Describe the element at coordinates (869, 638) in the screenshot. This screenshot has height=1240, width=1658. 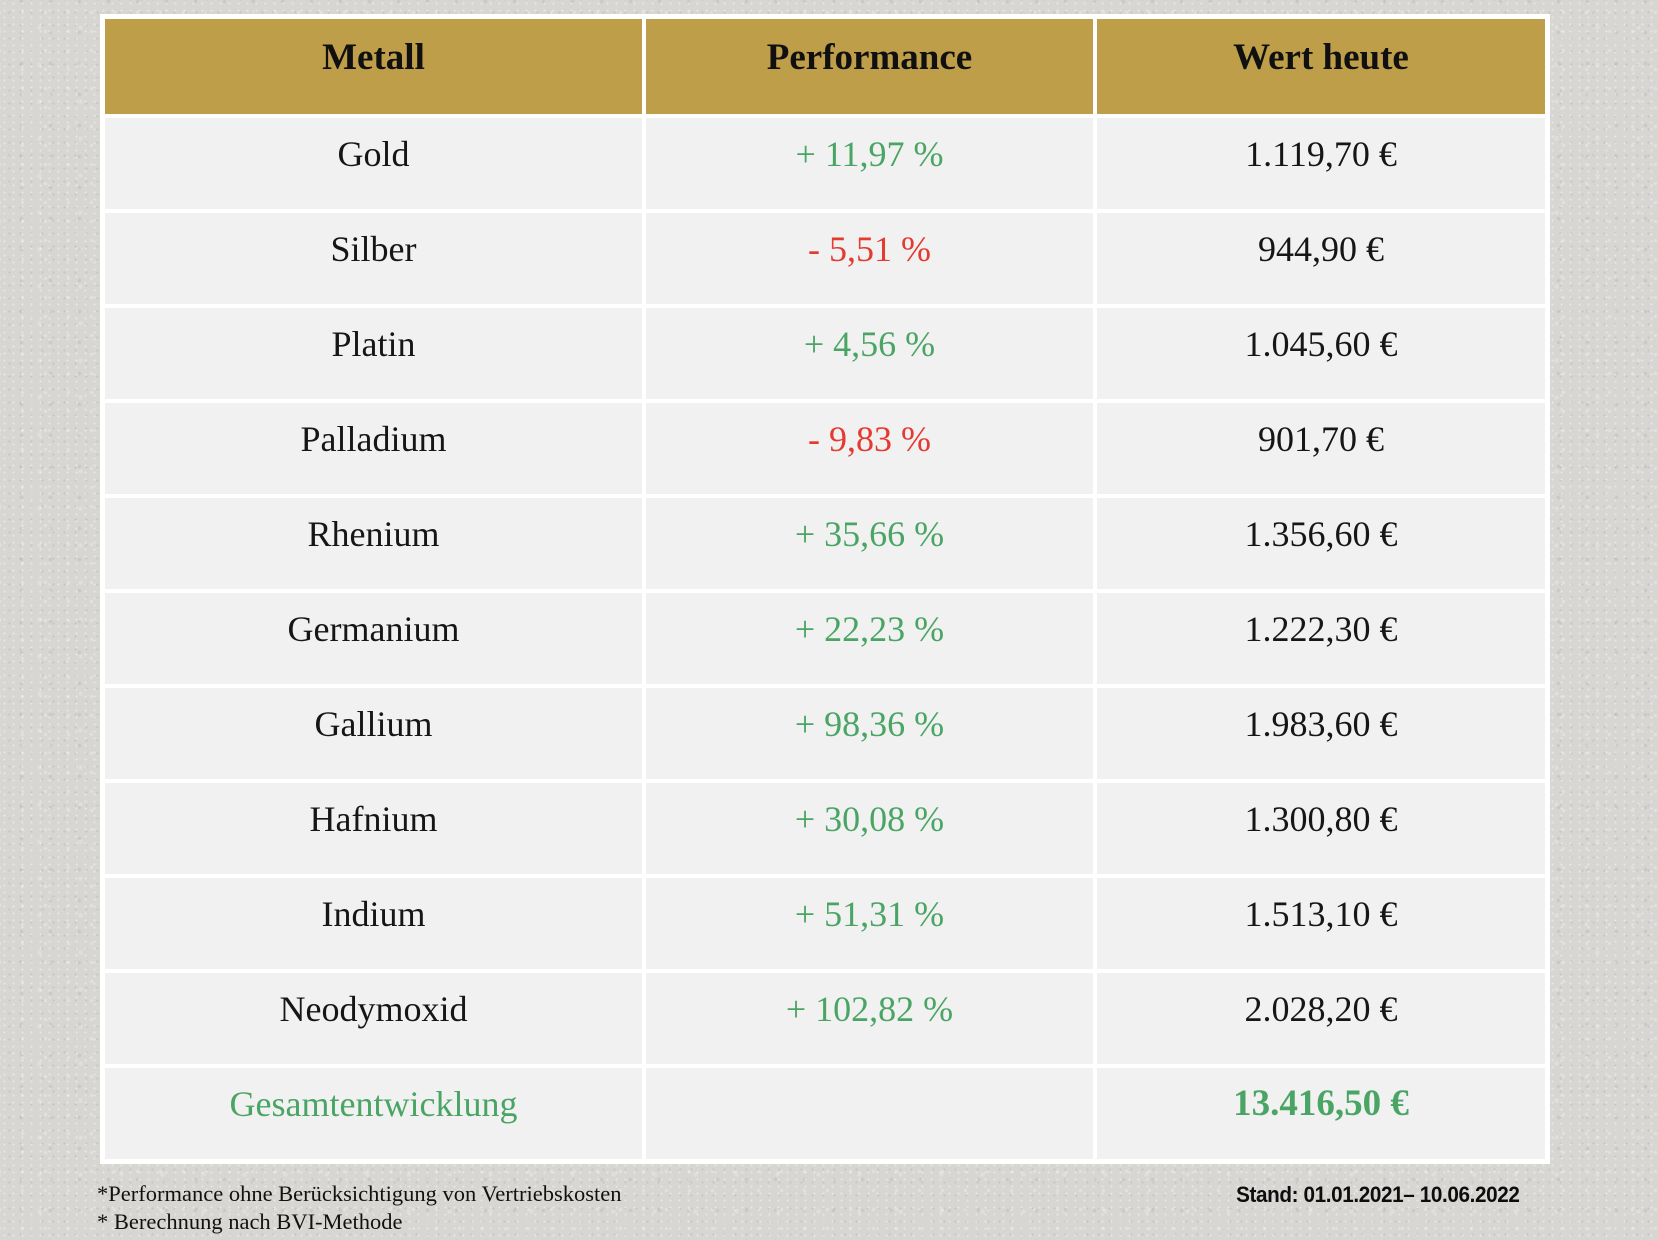
I see `performance-value: + 22,23 %` at that location.